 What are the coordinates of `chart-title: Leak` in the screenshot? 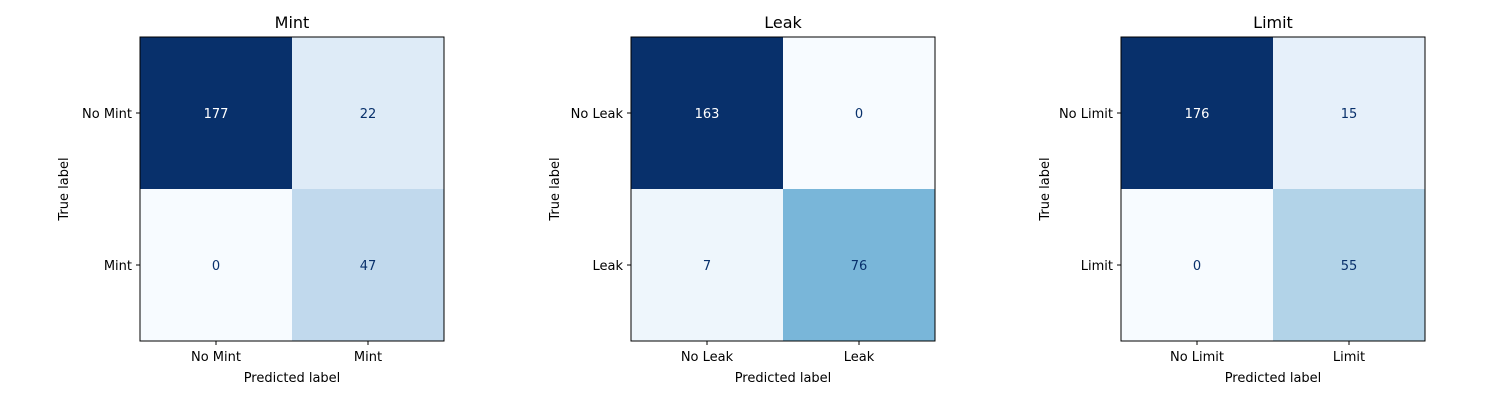 It's located at (783, 22).